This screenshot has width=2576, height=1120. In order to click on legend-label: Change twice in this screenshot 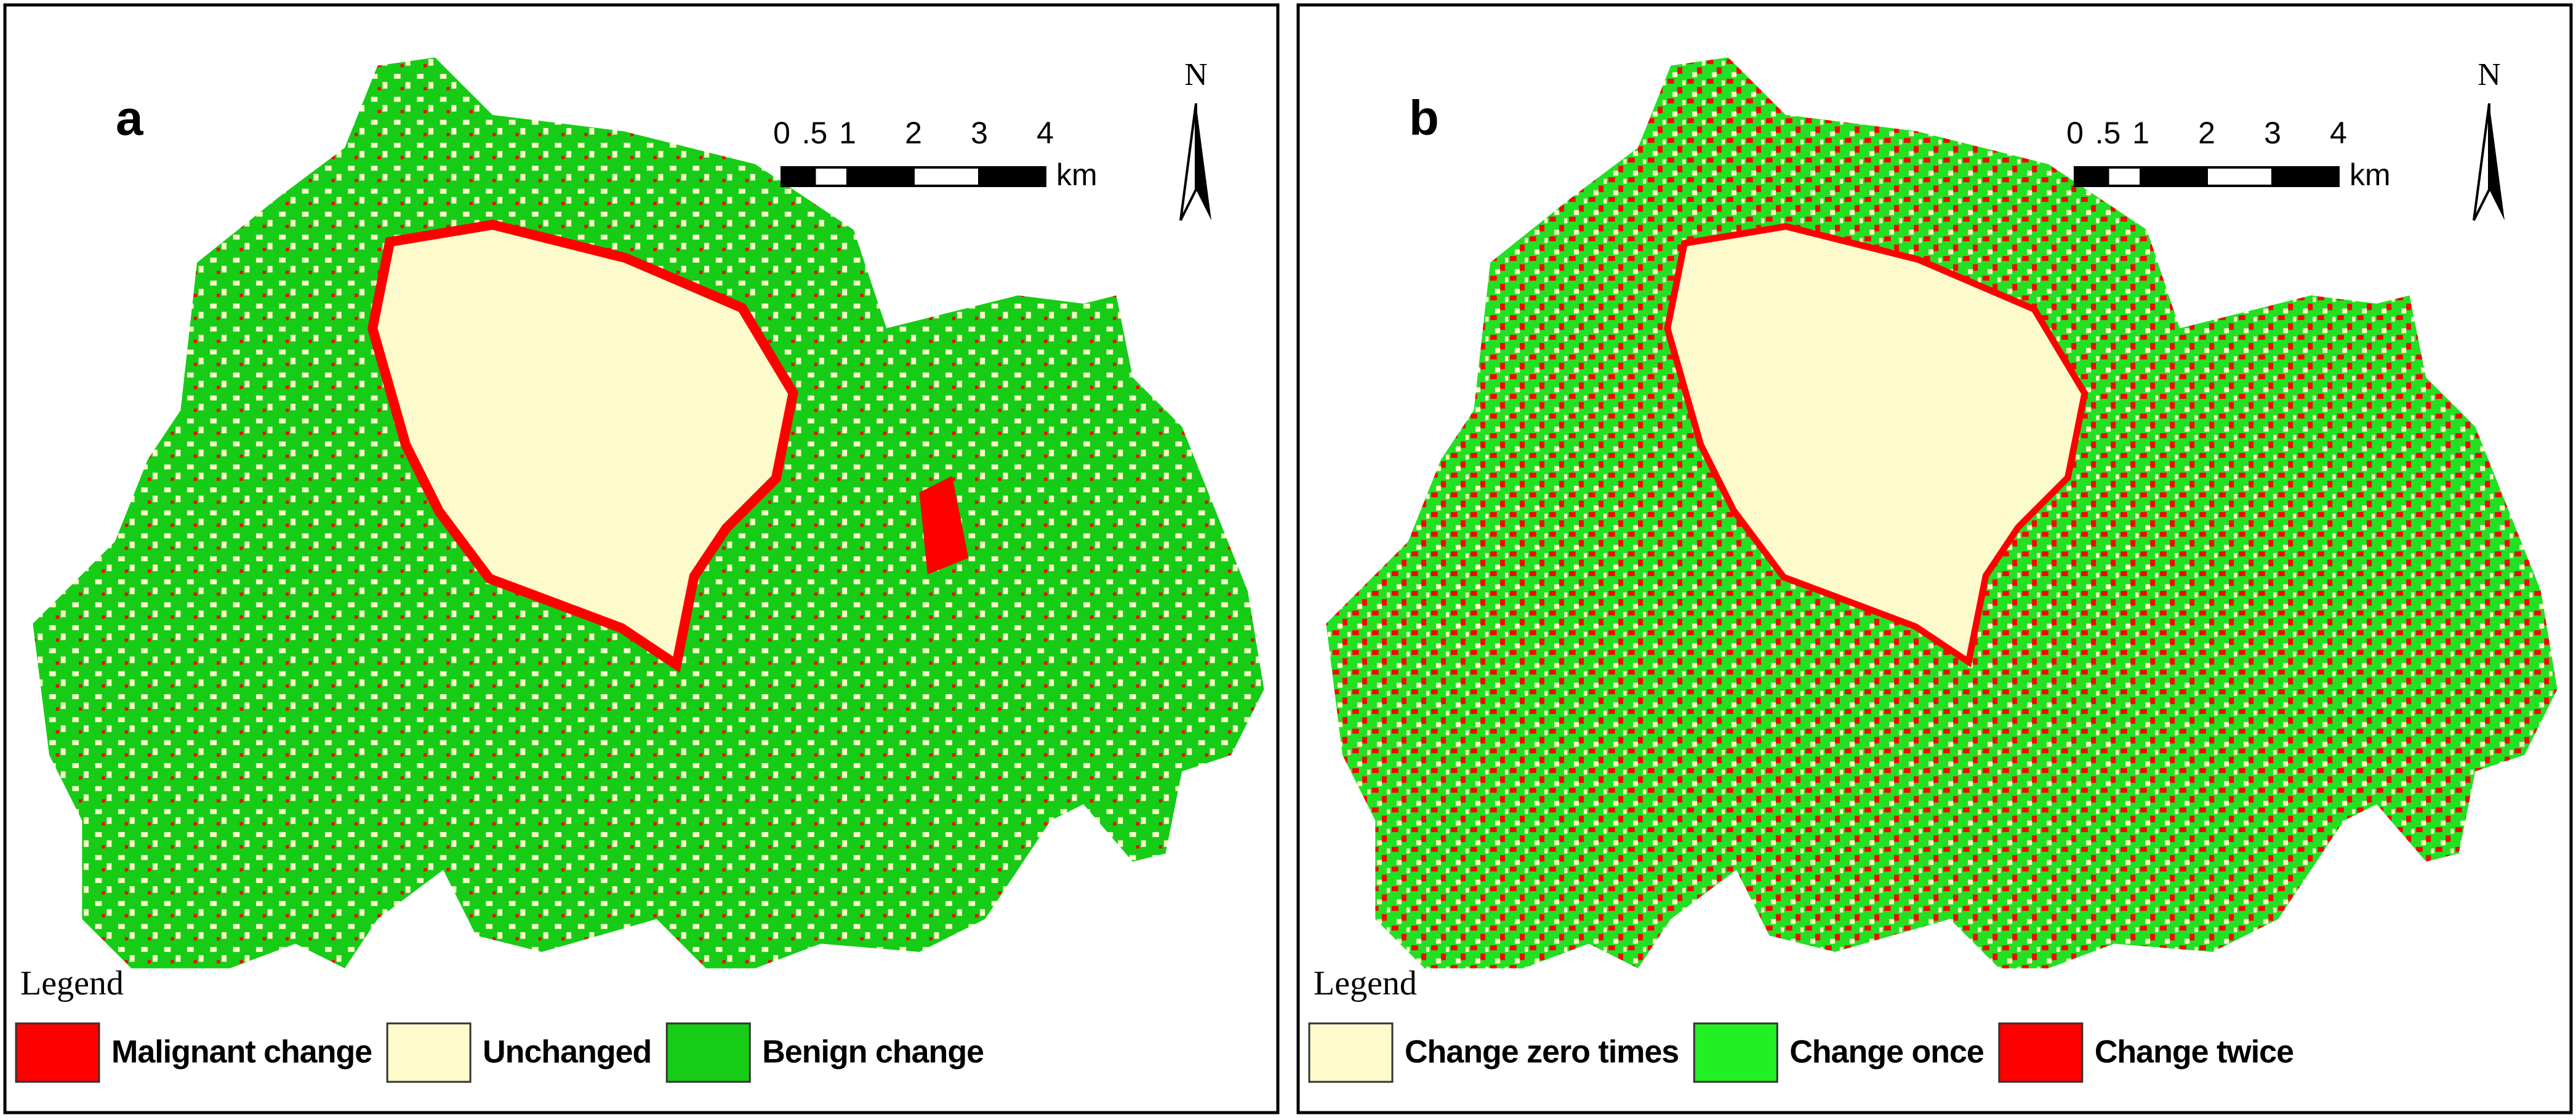, I will do `click(2194, 1052)`.